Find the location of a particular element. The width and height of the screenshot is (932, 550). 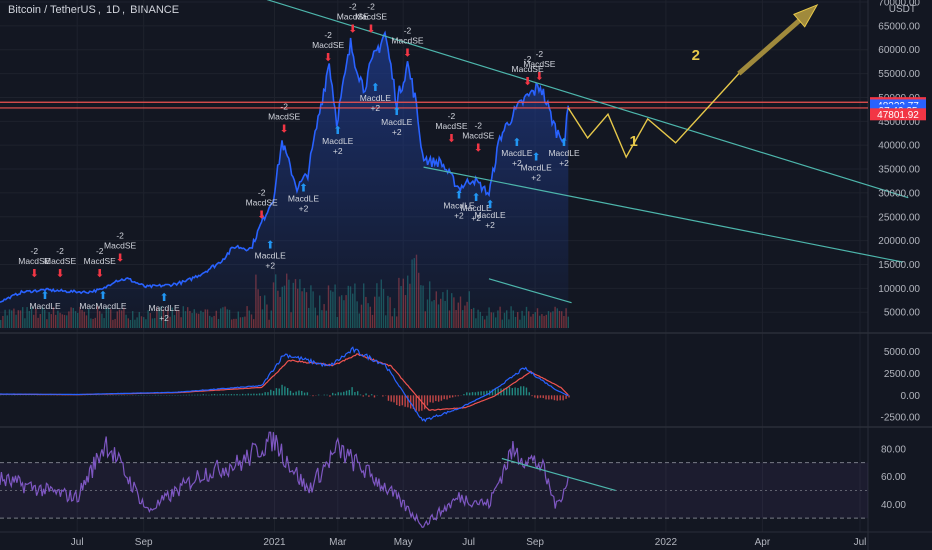

signal-label-buy: +2 is located at coordinates (476, 218).